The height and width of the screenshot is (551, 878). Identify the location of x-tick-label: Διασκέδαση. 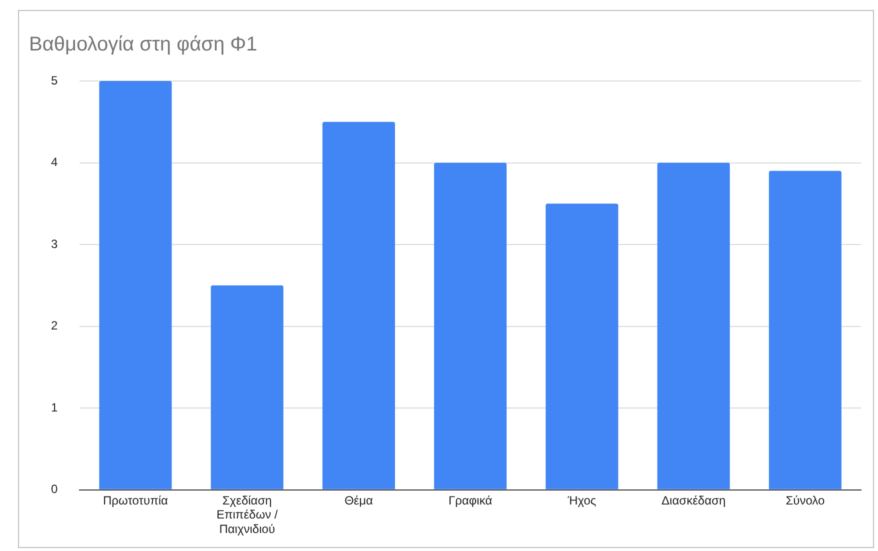
(694, 500).